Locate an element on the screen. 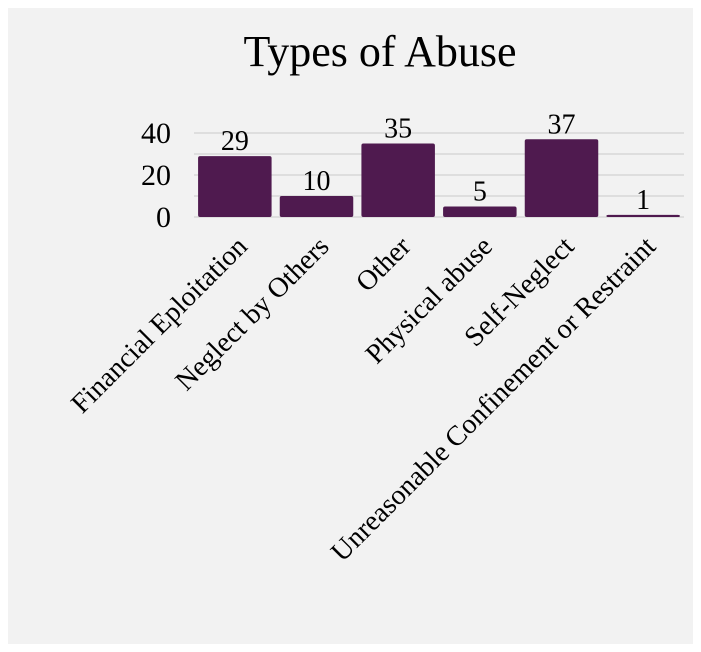  chart-title: Types of Abuse is located at coordinates (379, 51).